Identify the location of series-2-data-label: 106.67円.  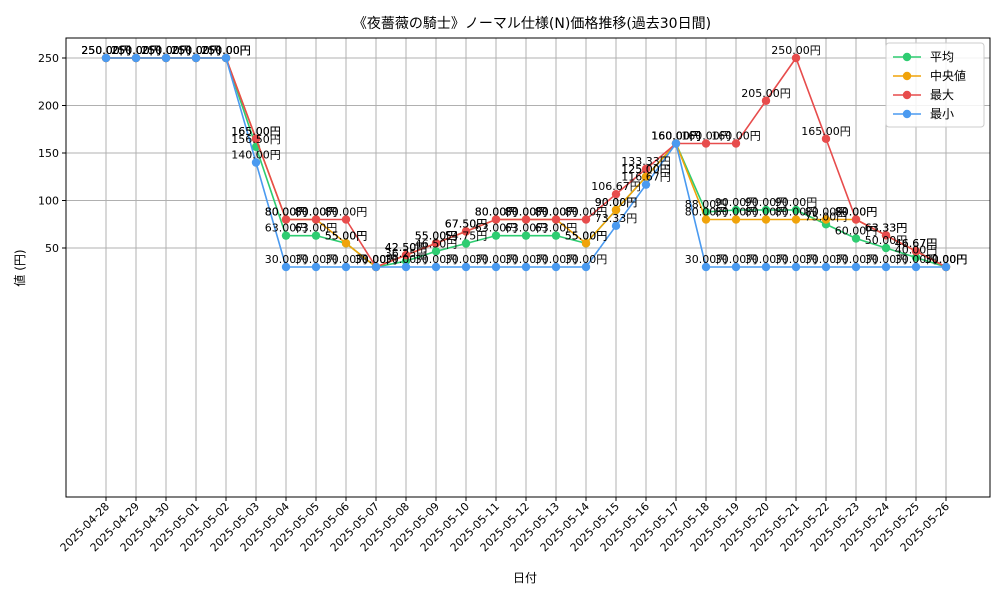
(616, 186).